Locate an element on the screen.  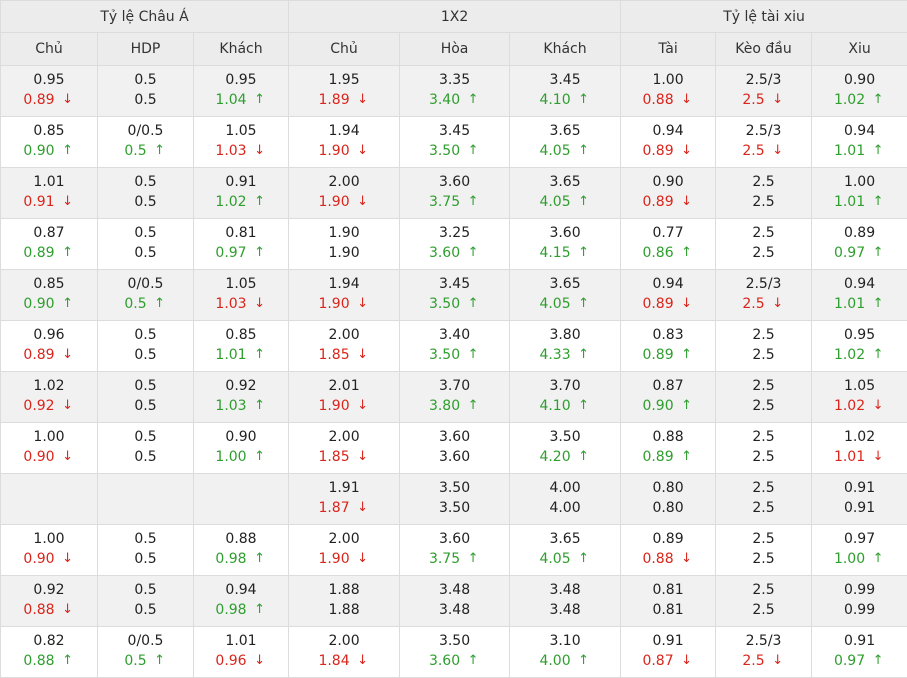
group-header-asian-handicap: Tỷ lệ Châu Á is located at coordinates (145, 17).